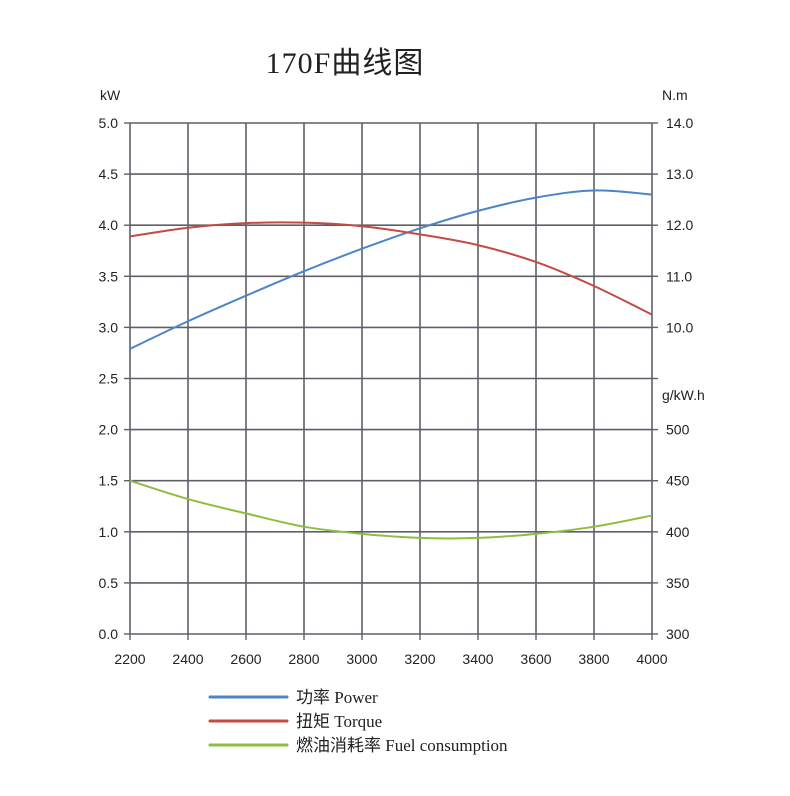  What do you see at coordinates (345, 63) in the screenshot?
I see `chart-title: 170F曲线图` at bounding box center [345, 63].